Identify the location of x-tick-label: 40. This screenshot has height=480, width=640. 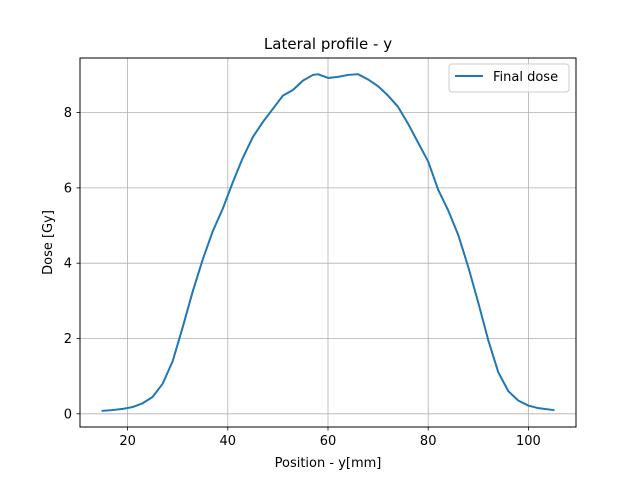
(228, 441).